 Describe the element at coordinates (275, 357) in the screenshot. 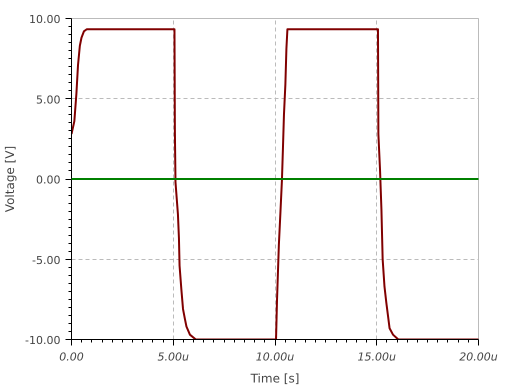

I see `x-tick-label: 10.00u` at that location.